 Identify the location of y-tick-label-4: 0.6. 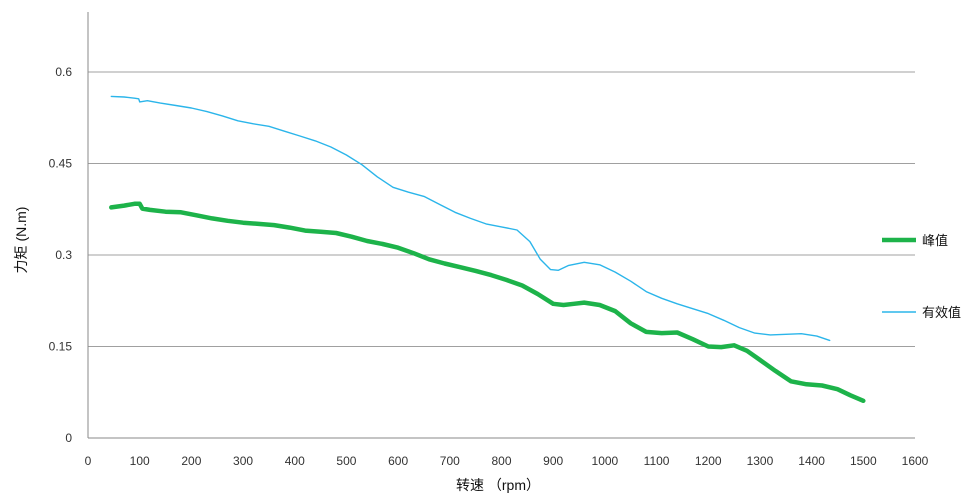
(63, 72).